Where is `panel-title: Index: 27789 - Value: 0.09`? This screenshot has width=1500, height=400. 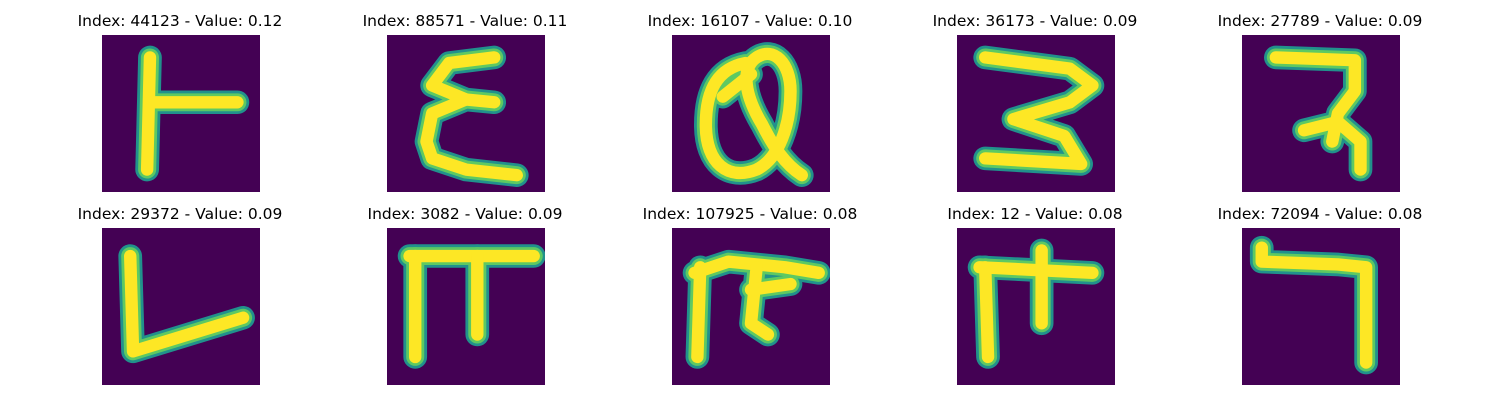
panel-title: Index: 27789 - Value: 0.09 is located at coordinates (1320, 21).